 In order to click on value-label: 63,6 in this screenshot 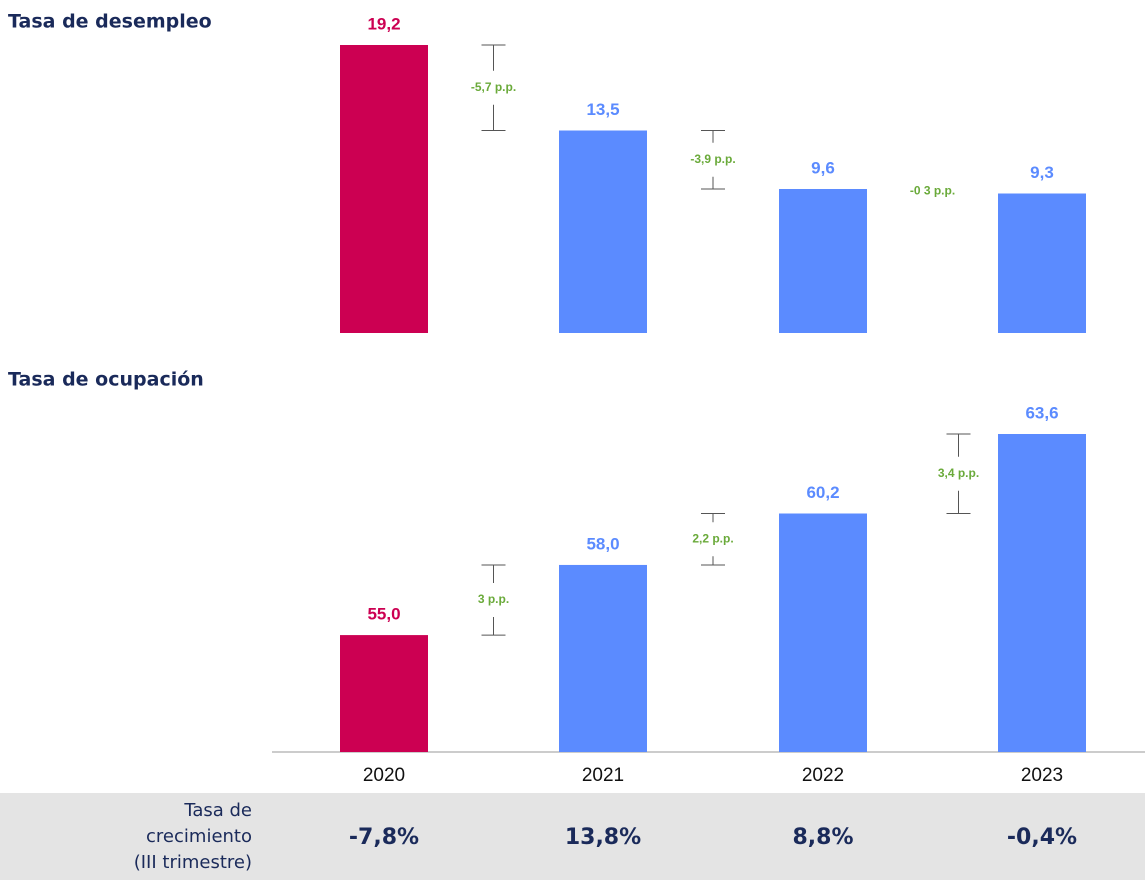, I will do `click(1041, 412)`.